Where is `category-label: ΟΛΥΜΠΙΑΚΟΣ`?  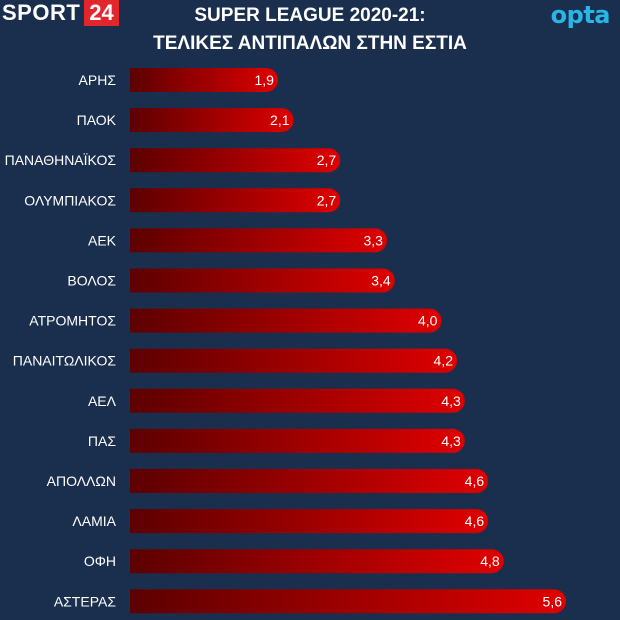 category-label: ΟΛΥΜΠΙΑΚΟΣ is located at coordinates (70, 200).